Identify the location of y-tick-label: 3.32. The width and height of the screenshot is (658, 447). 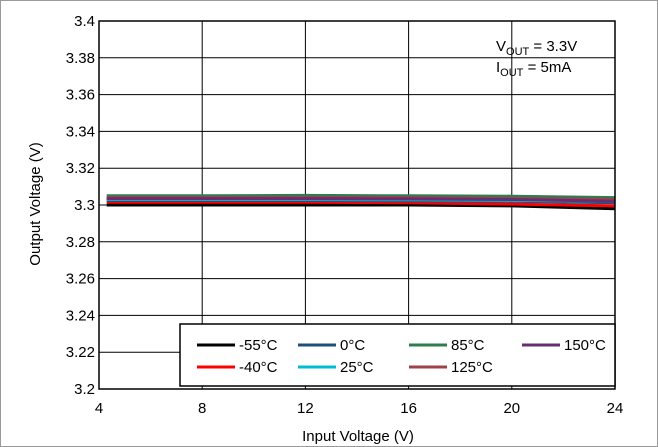
(80, 168).